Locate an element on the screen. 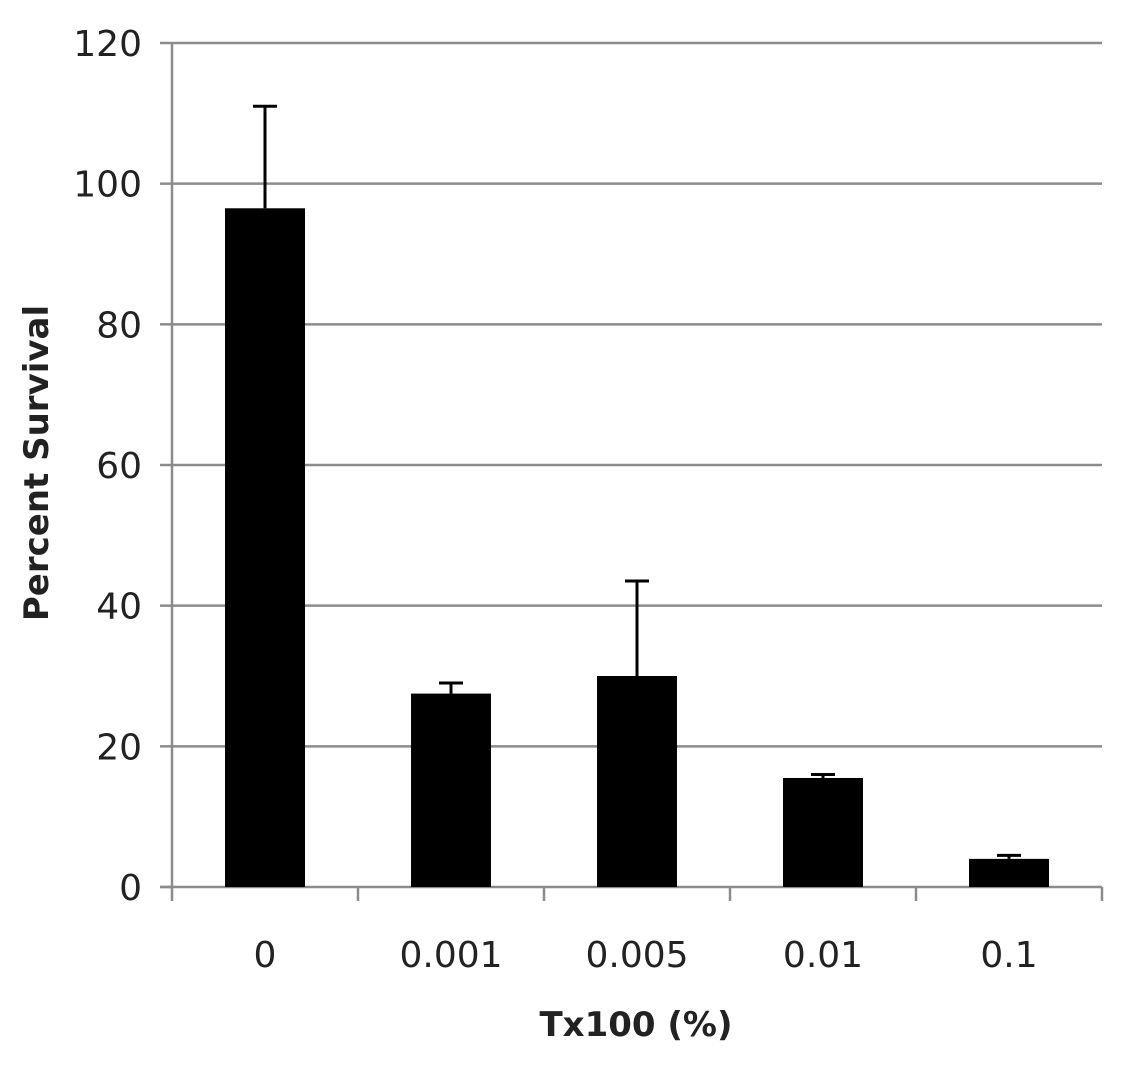 The height and width of the screenshot is (1078, 1133). y-tick-labels: 0 20 40 60 80 100 120 is located at coordinates (107, 466).